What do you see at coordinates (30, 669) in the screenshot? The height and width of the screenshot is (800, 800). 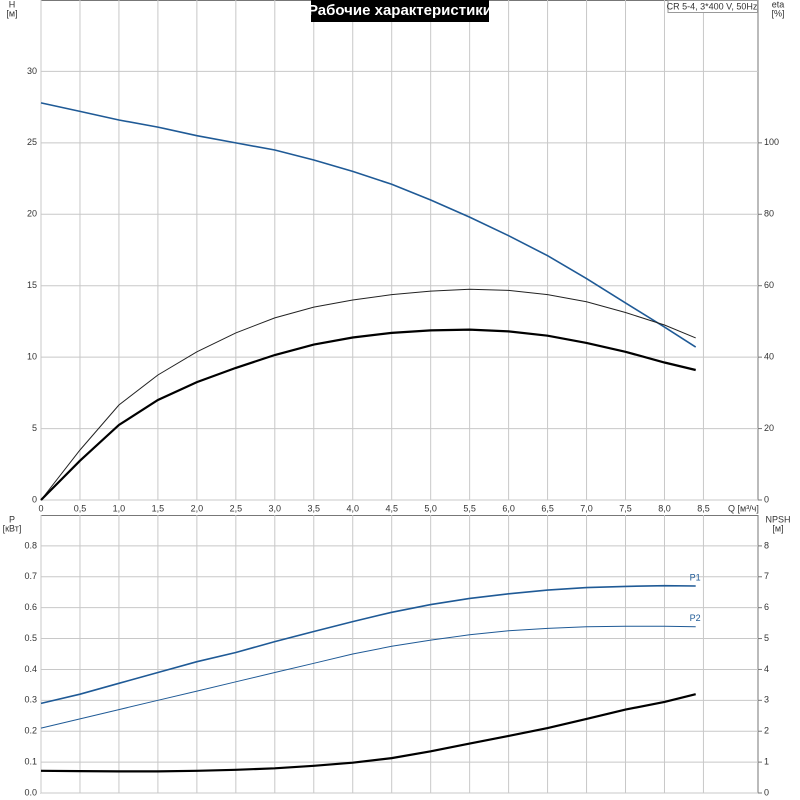 I see `y-tick-label: 0.4` at bounding box center [30, 669].